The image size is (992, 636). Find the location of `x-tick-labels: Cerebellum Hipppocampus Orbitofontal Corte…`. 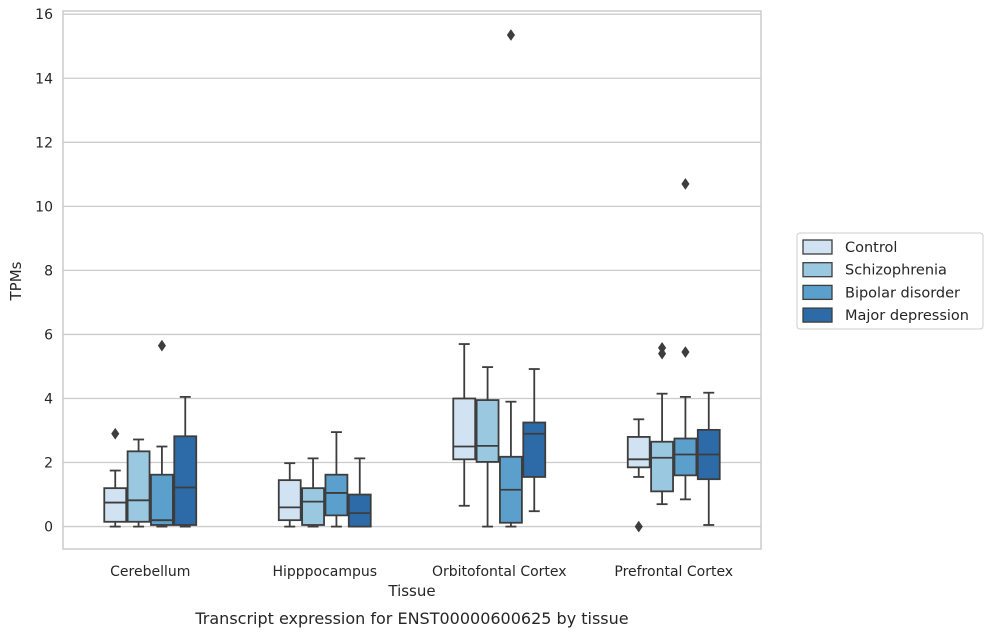

x-tick-labels: Cerebellum Hipppocampus Orbitofontal Corte… is located at coordinates (421, 572).